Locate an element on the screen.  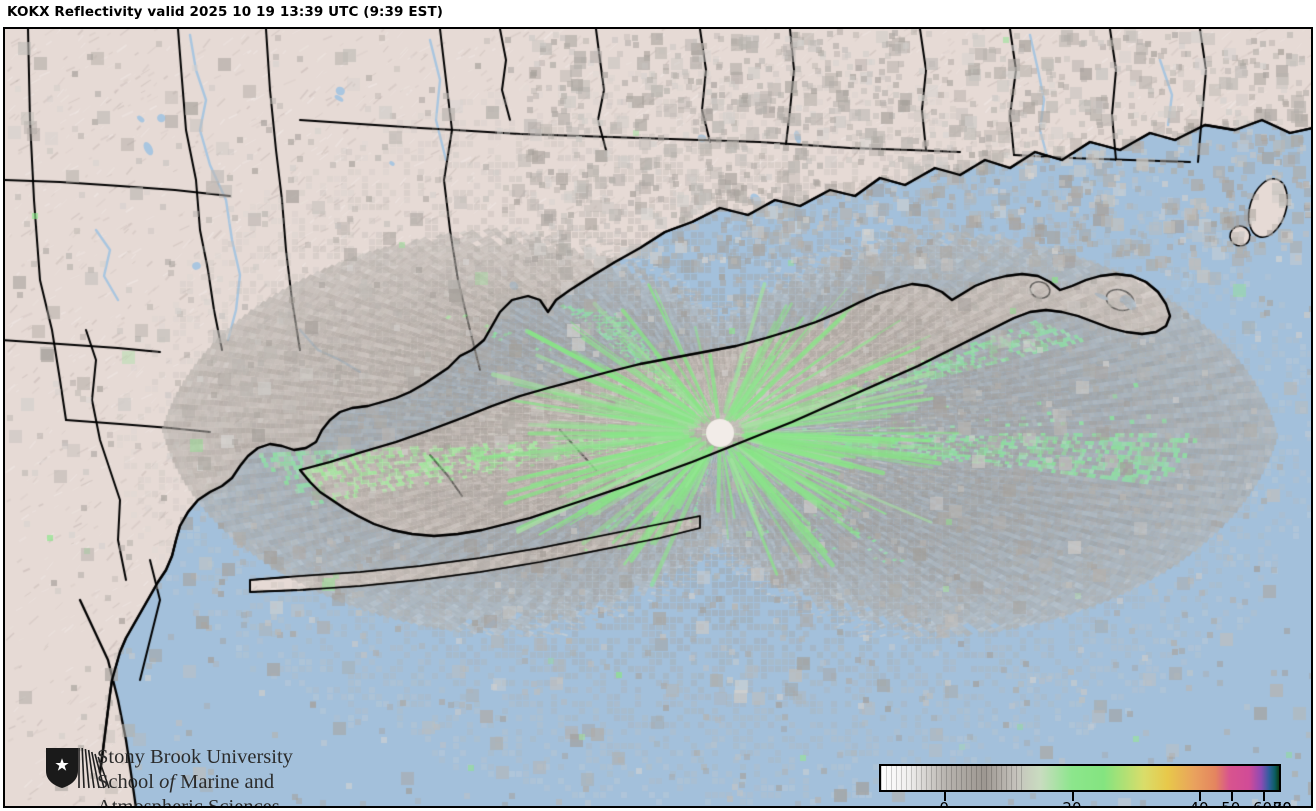
colorbar-stripe-overlay is located at coordinates (953, 778).